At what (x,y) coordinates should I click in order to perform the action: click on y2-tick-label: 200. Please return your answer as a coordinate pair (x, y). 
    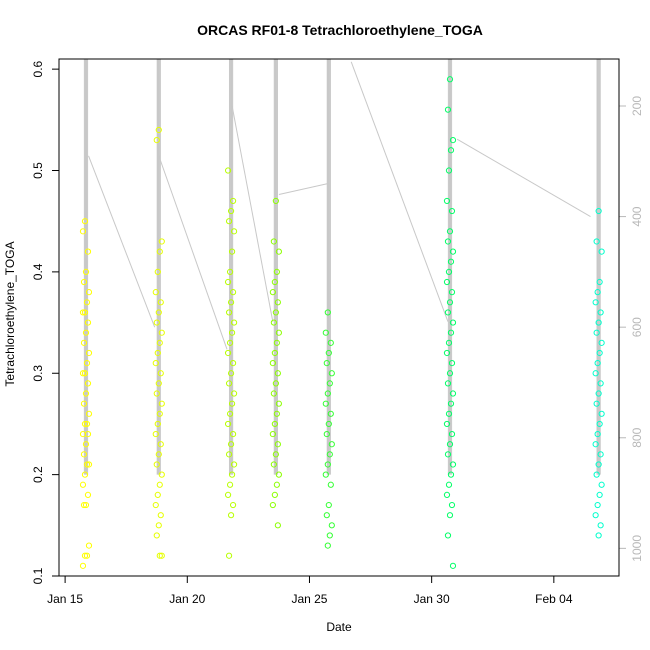
    Looking at the image, I should click on (637, 106).